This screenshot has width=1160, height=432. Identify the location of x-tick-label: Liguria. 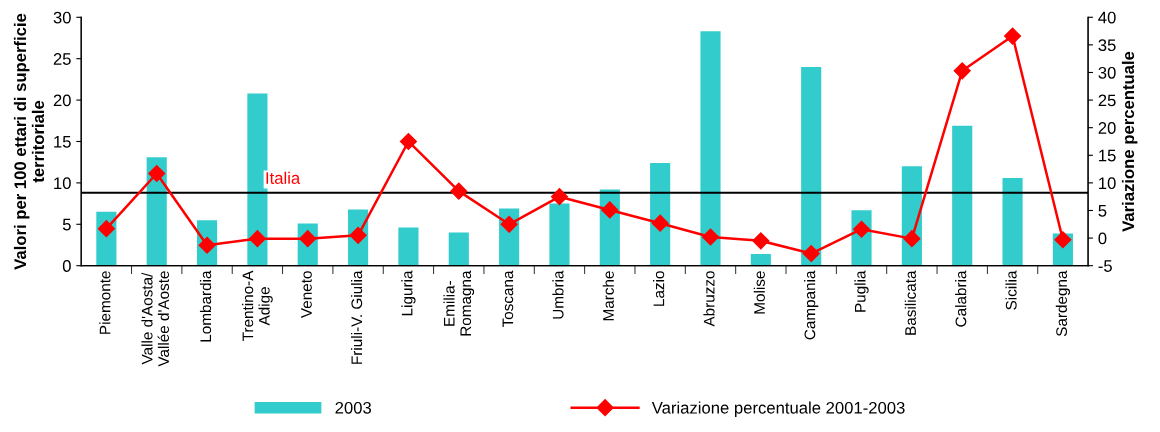
(408, 293).